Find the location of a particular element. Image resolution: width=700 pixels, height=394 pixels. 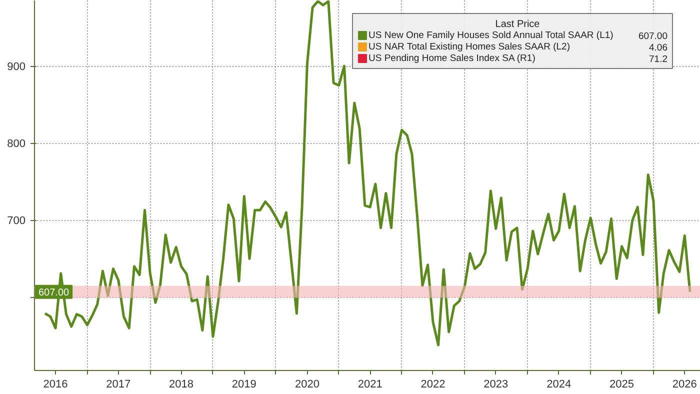

annotation: 607.00 is located at coordinates (653, 36).